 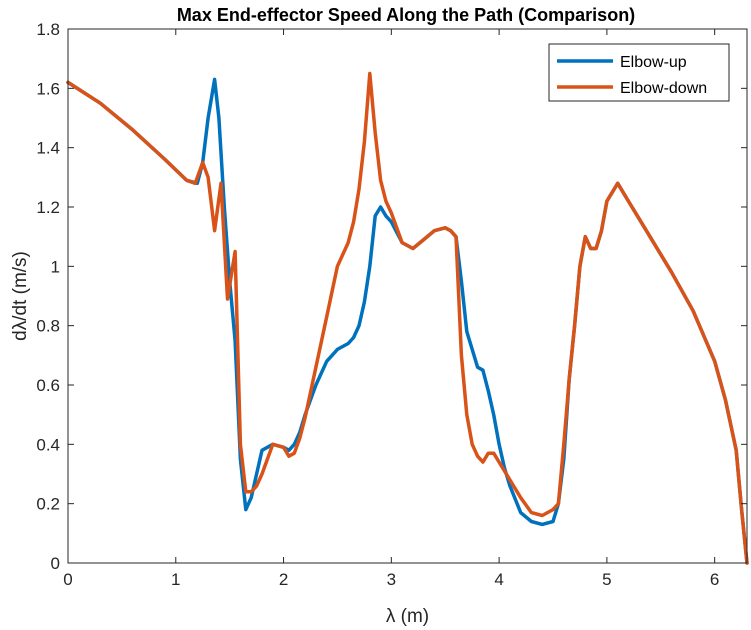 What do you see at coordinates (606, 579) in the screenshot?
I see `x-tick-label: 5` at bounding box center [606, 579].